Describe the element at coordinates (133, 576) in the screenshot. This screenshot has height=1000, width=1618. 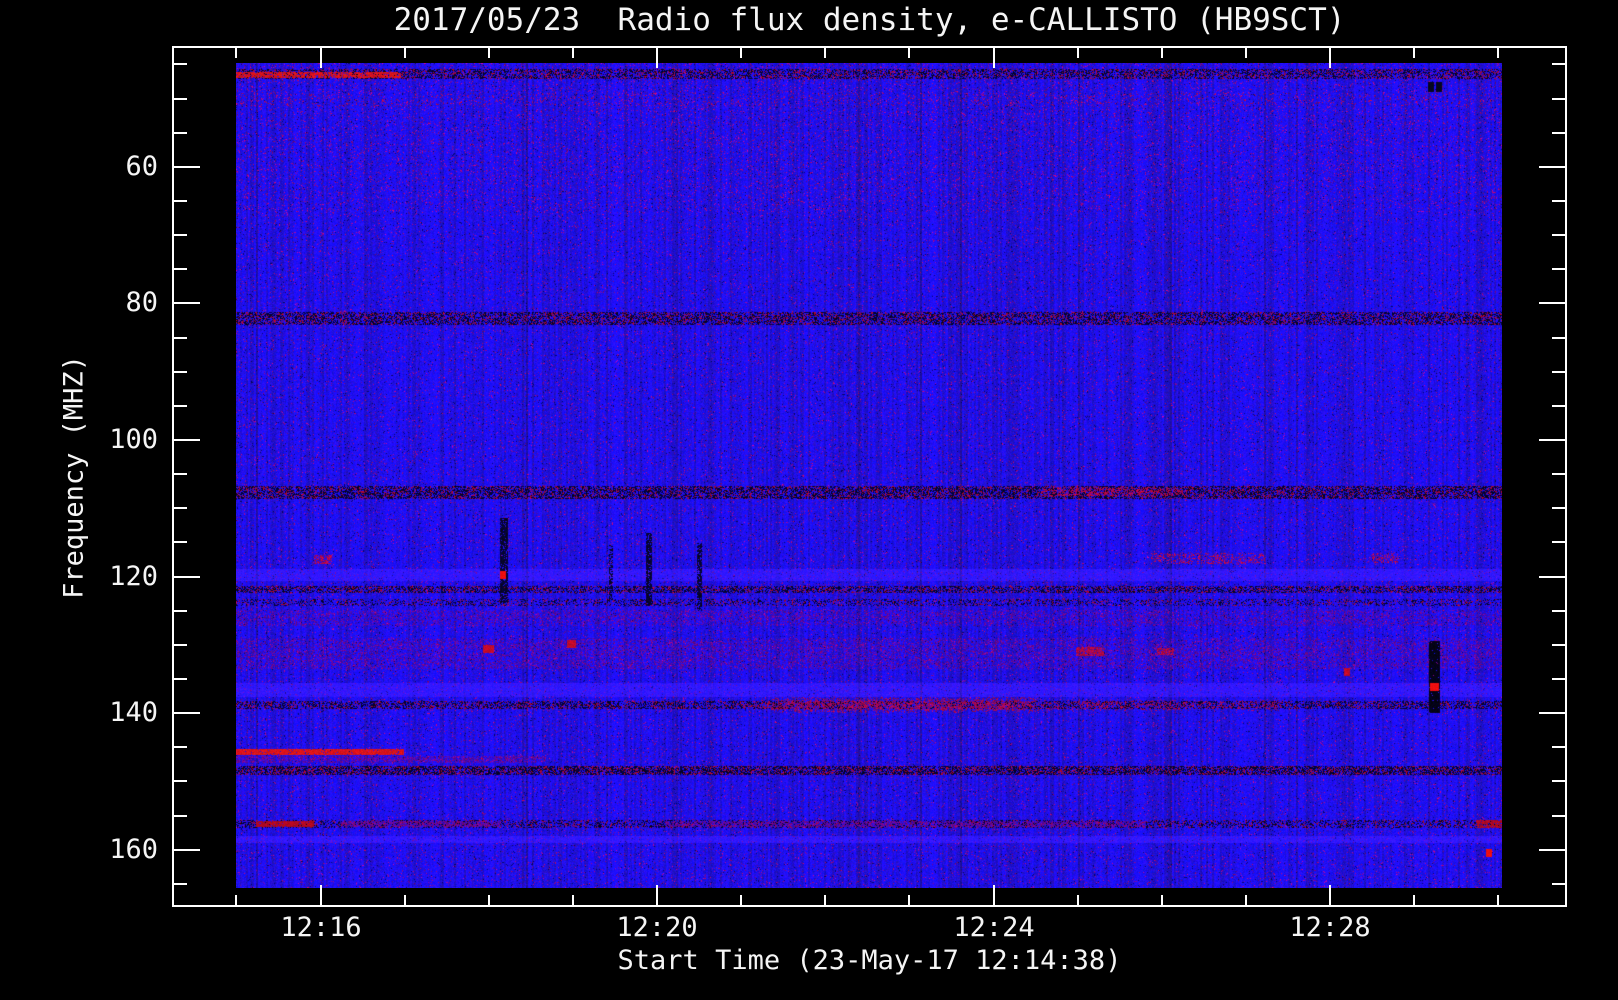
I see `y-tick-label: 120` at that location.